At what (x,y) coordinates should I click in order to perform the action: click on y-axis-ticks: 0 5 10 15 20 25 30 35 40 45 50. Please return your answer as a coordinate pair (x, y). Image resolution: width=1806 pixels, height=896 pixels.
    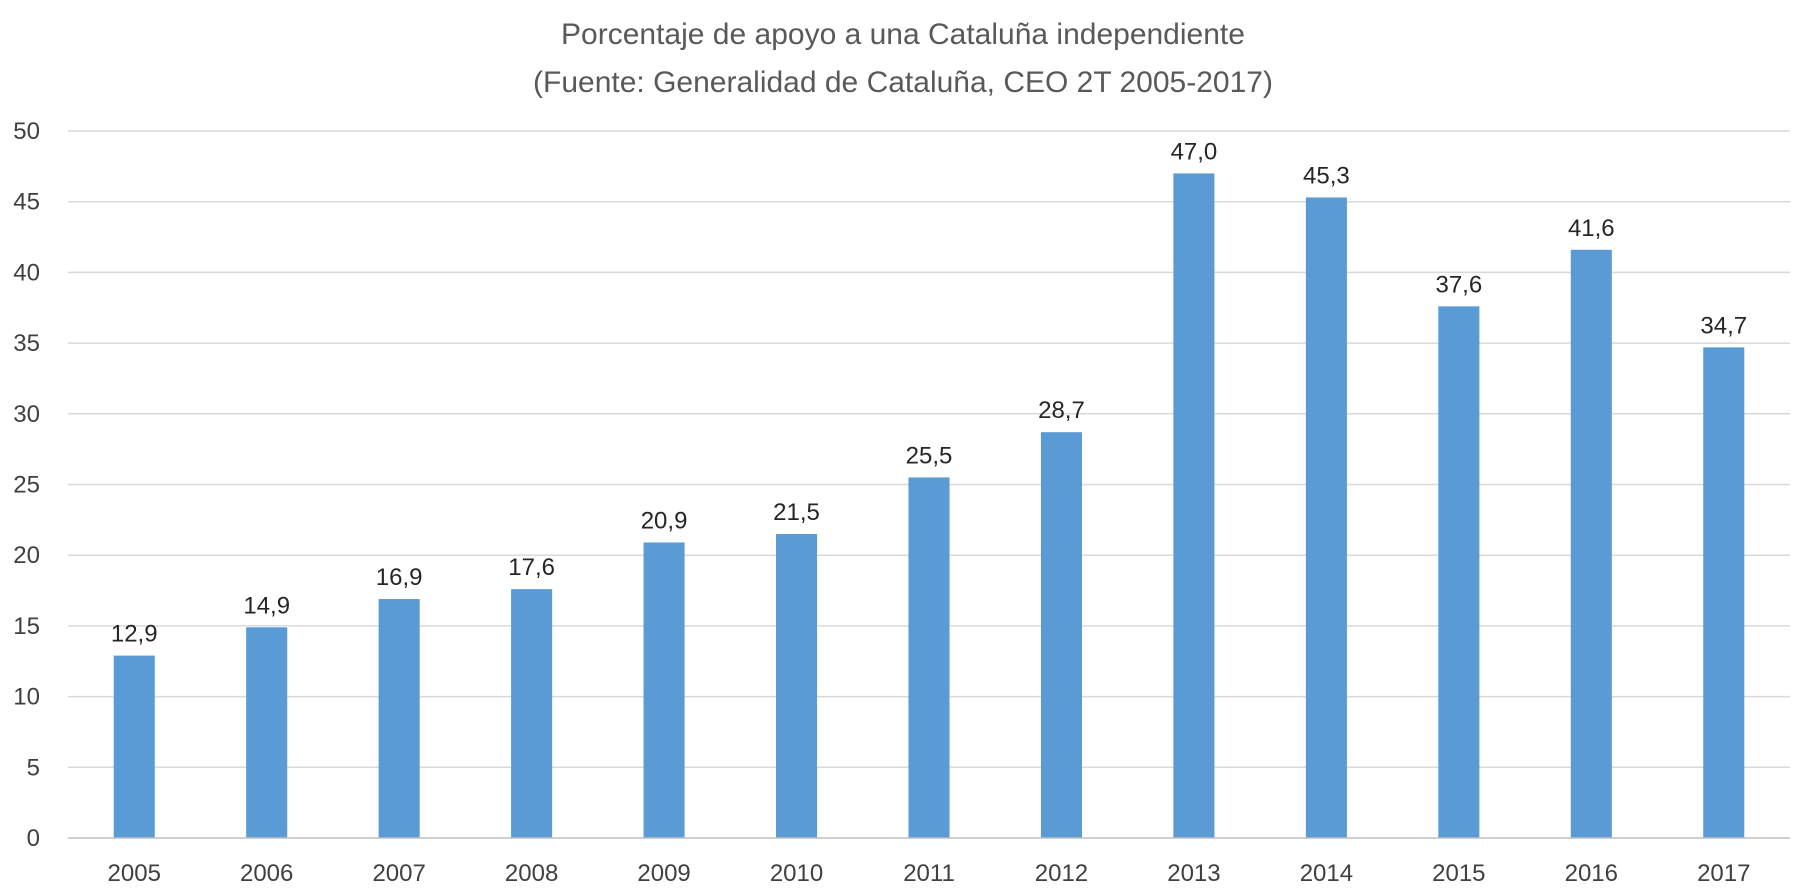
    Looking at the image, I should click on (26, 485).